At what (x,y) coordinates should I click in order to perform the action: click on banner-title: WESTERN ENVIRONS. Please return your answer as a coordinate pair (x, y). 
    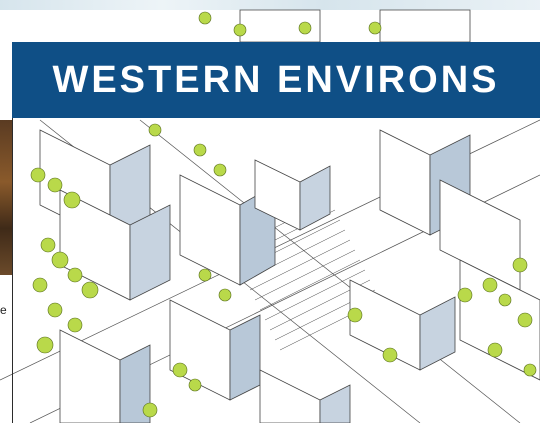
    Looking at the image, I should click on (276, 79).